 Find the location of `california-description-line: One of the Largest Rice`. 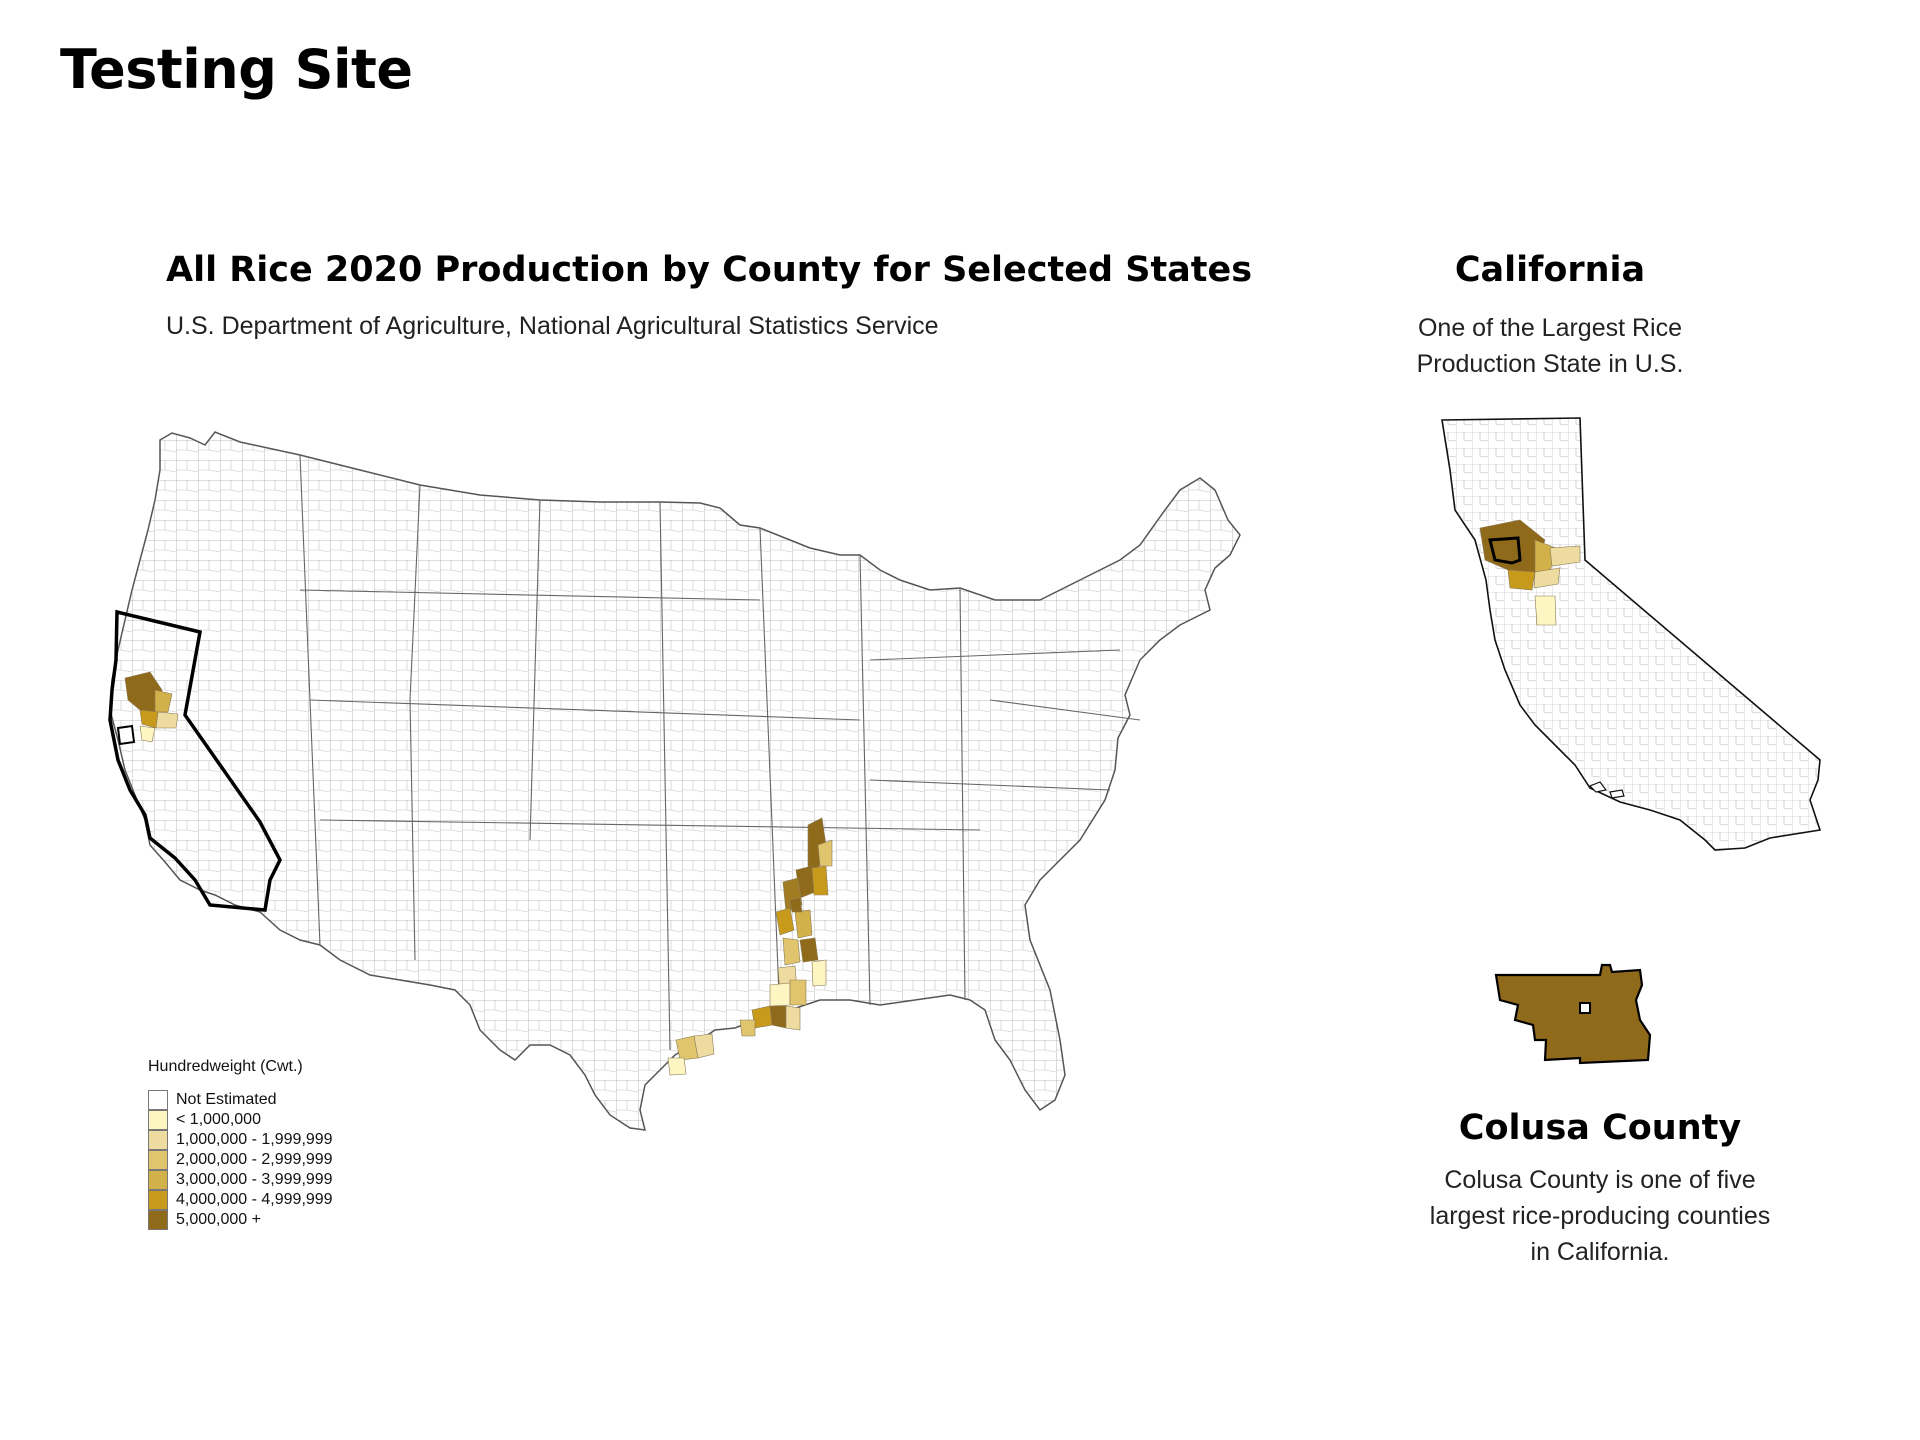

california-description-line: One of the Largest Rice is located at coordinates (1550, 328).